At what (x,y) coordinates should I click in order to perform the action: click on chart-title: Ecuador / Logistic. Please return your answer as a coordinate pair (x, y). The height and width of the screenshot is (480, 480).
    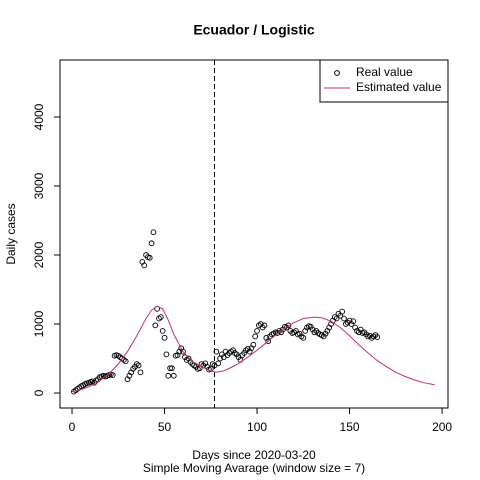
    Looking at the image, I should click on (254, 30).